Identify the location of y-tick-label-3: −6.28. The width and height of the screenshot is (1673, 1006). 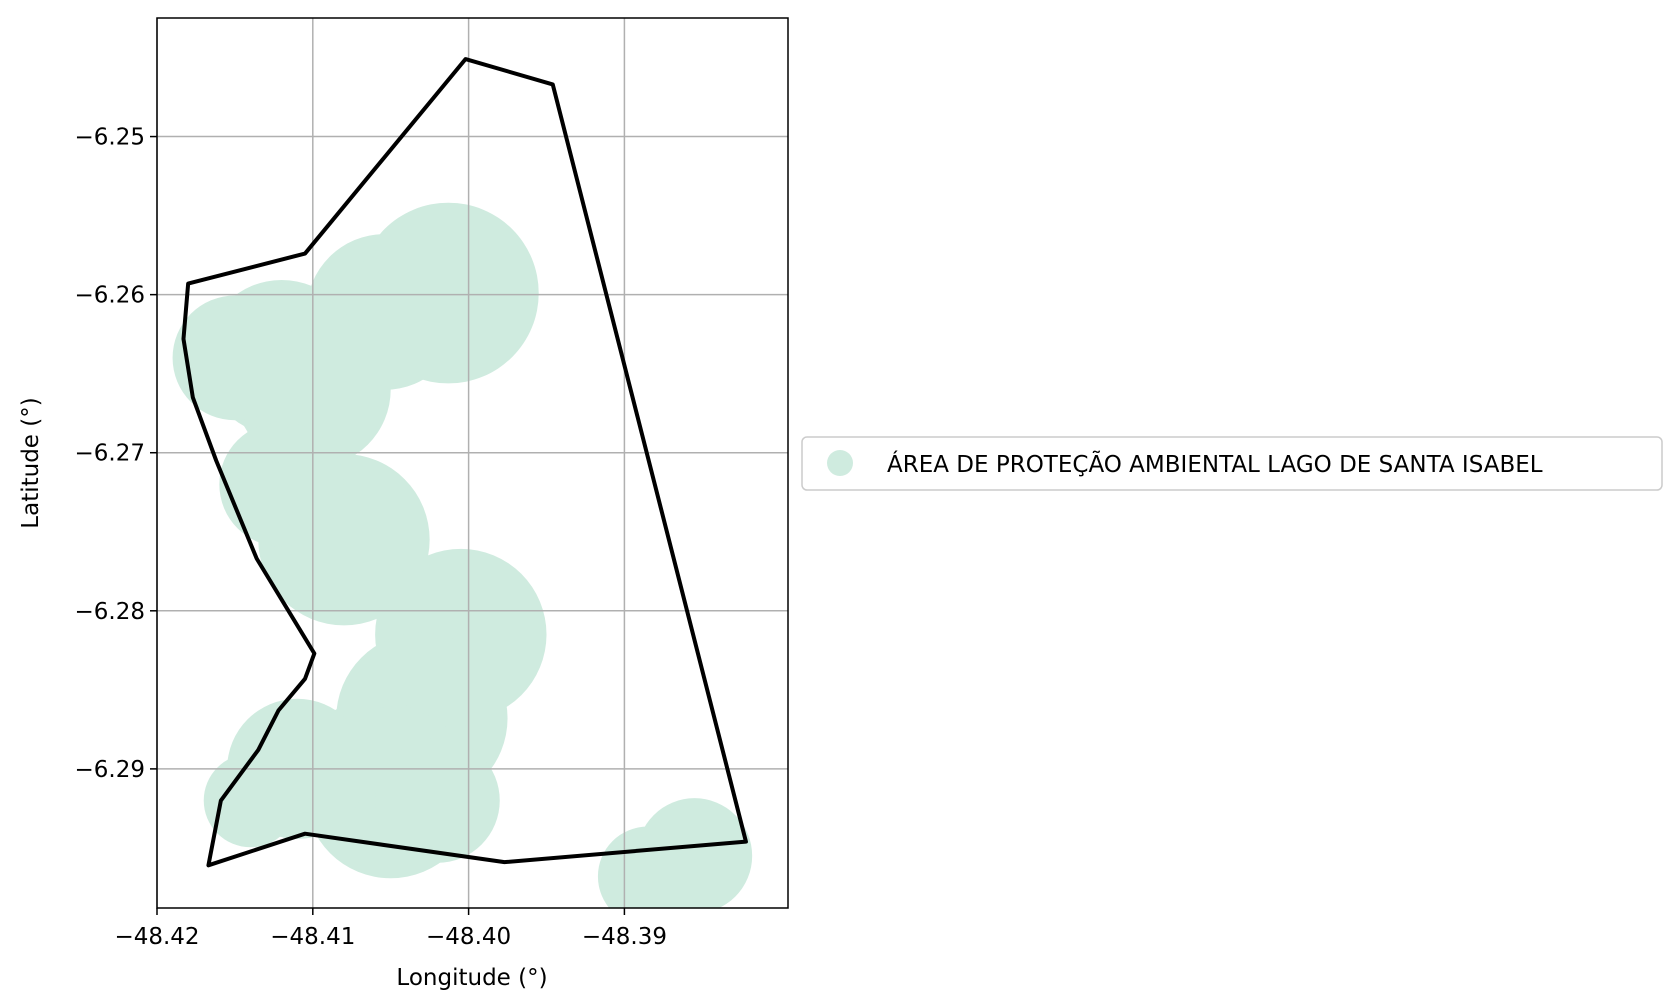
(110, 612).